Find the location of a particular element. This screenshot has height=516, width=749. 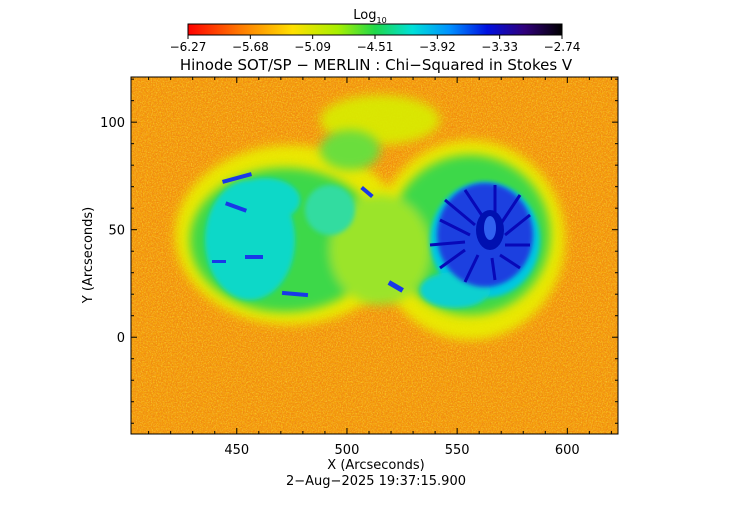

colorbar-tick-label: −5.09 is located at coordinates (312, 47).